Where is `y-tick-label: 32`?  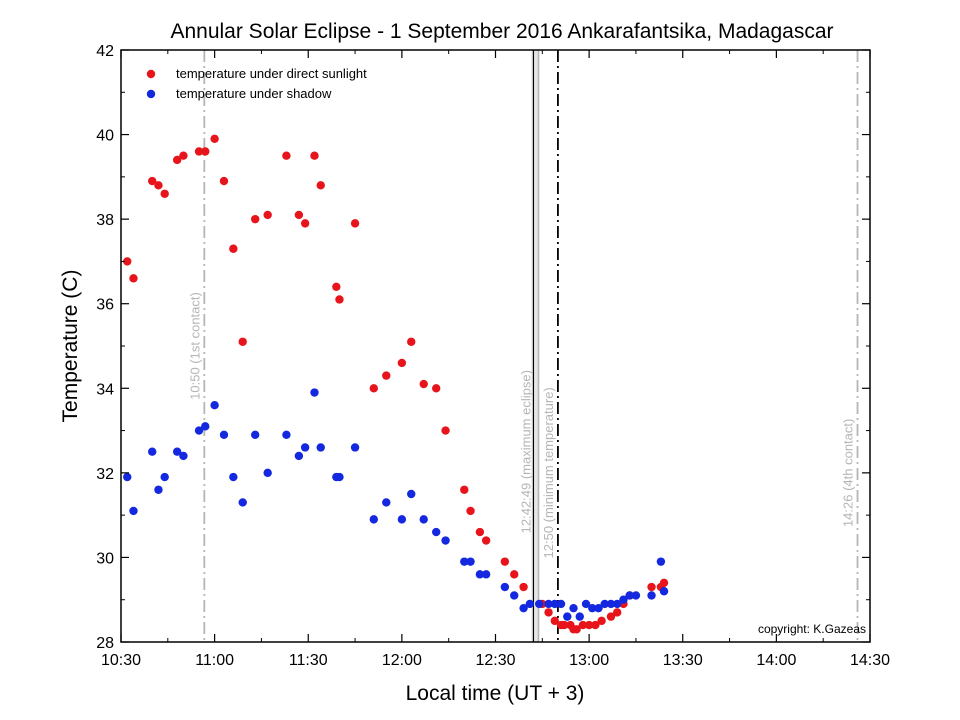 y-tick-label: 32 is located at coordinates (105, 474).